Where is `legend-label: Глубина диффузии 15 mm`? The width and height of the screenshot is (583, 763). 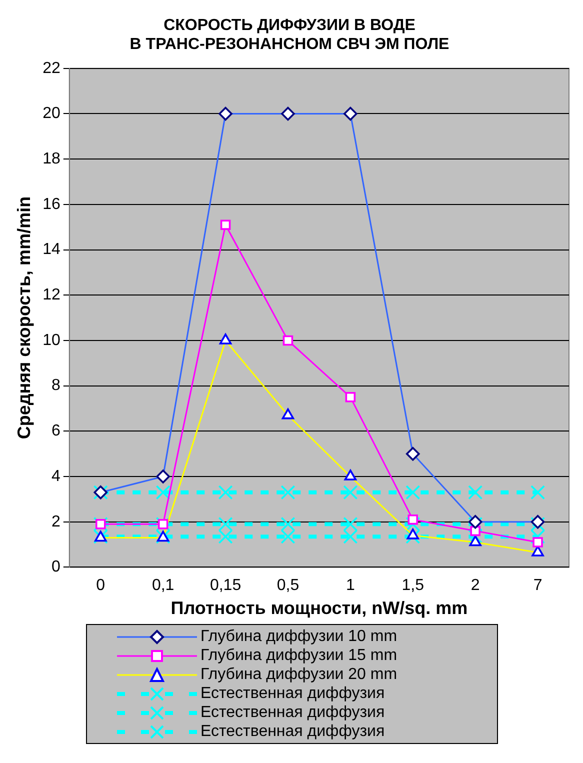 legend-label: Глубина диффузии 15 mm is located at coordinates (299, 655).